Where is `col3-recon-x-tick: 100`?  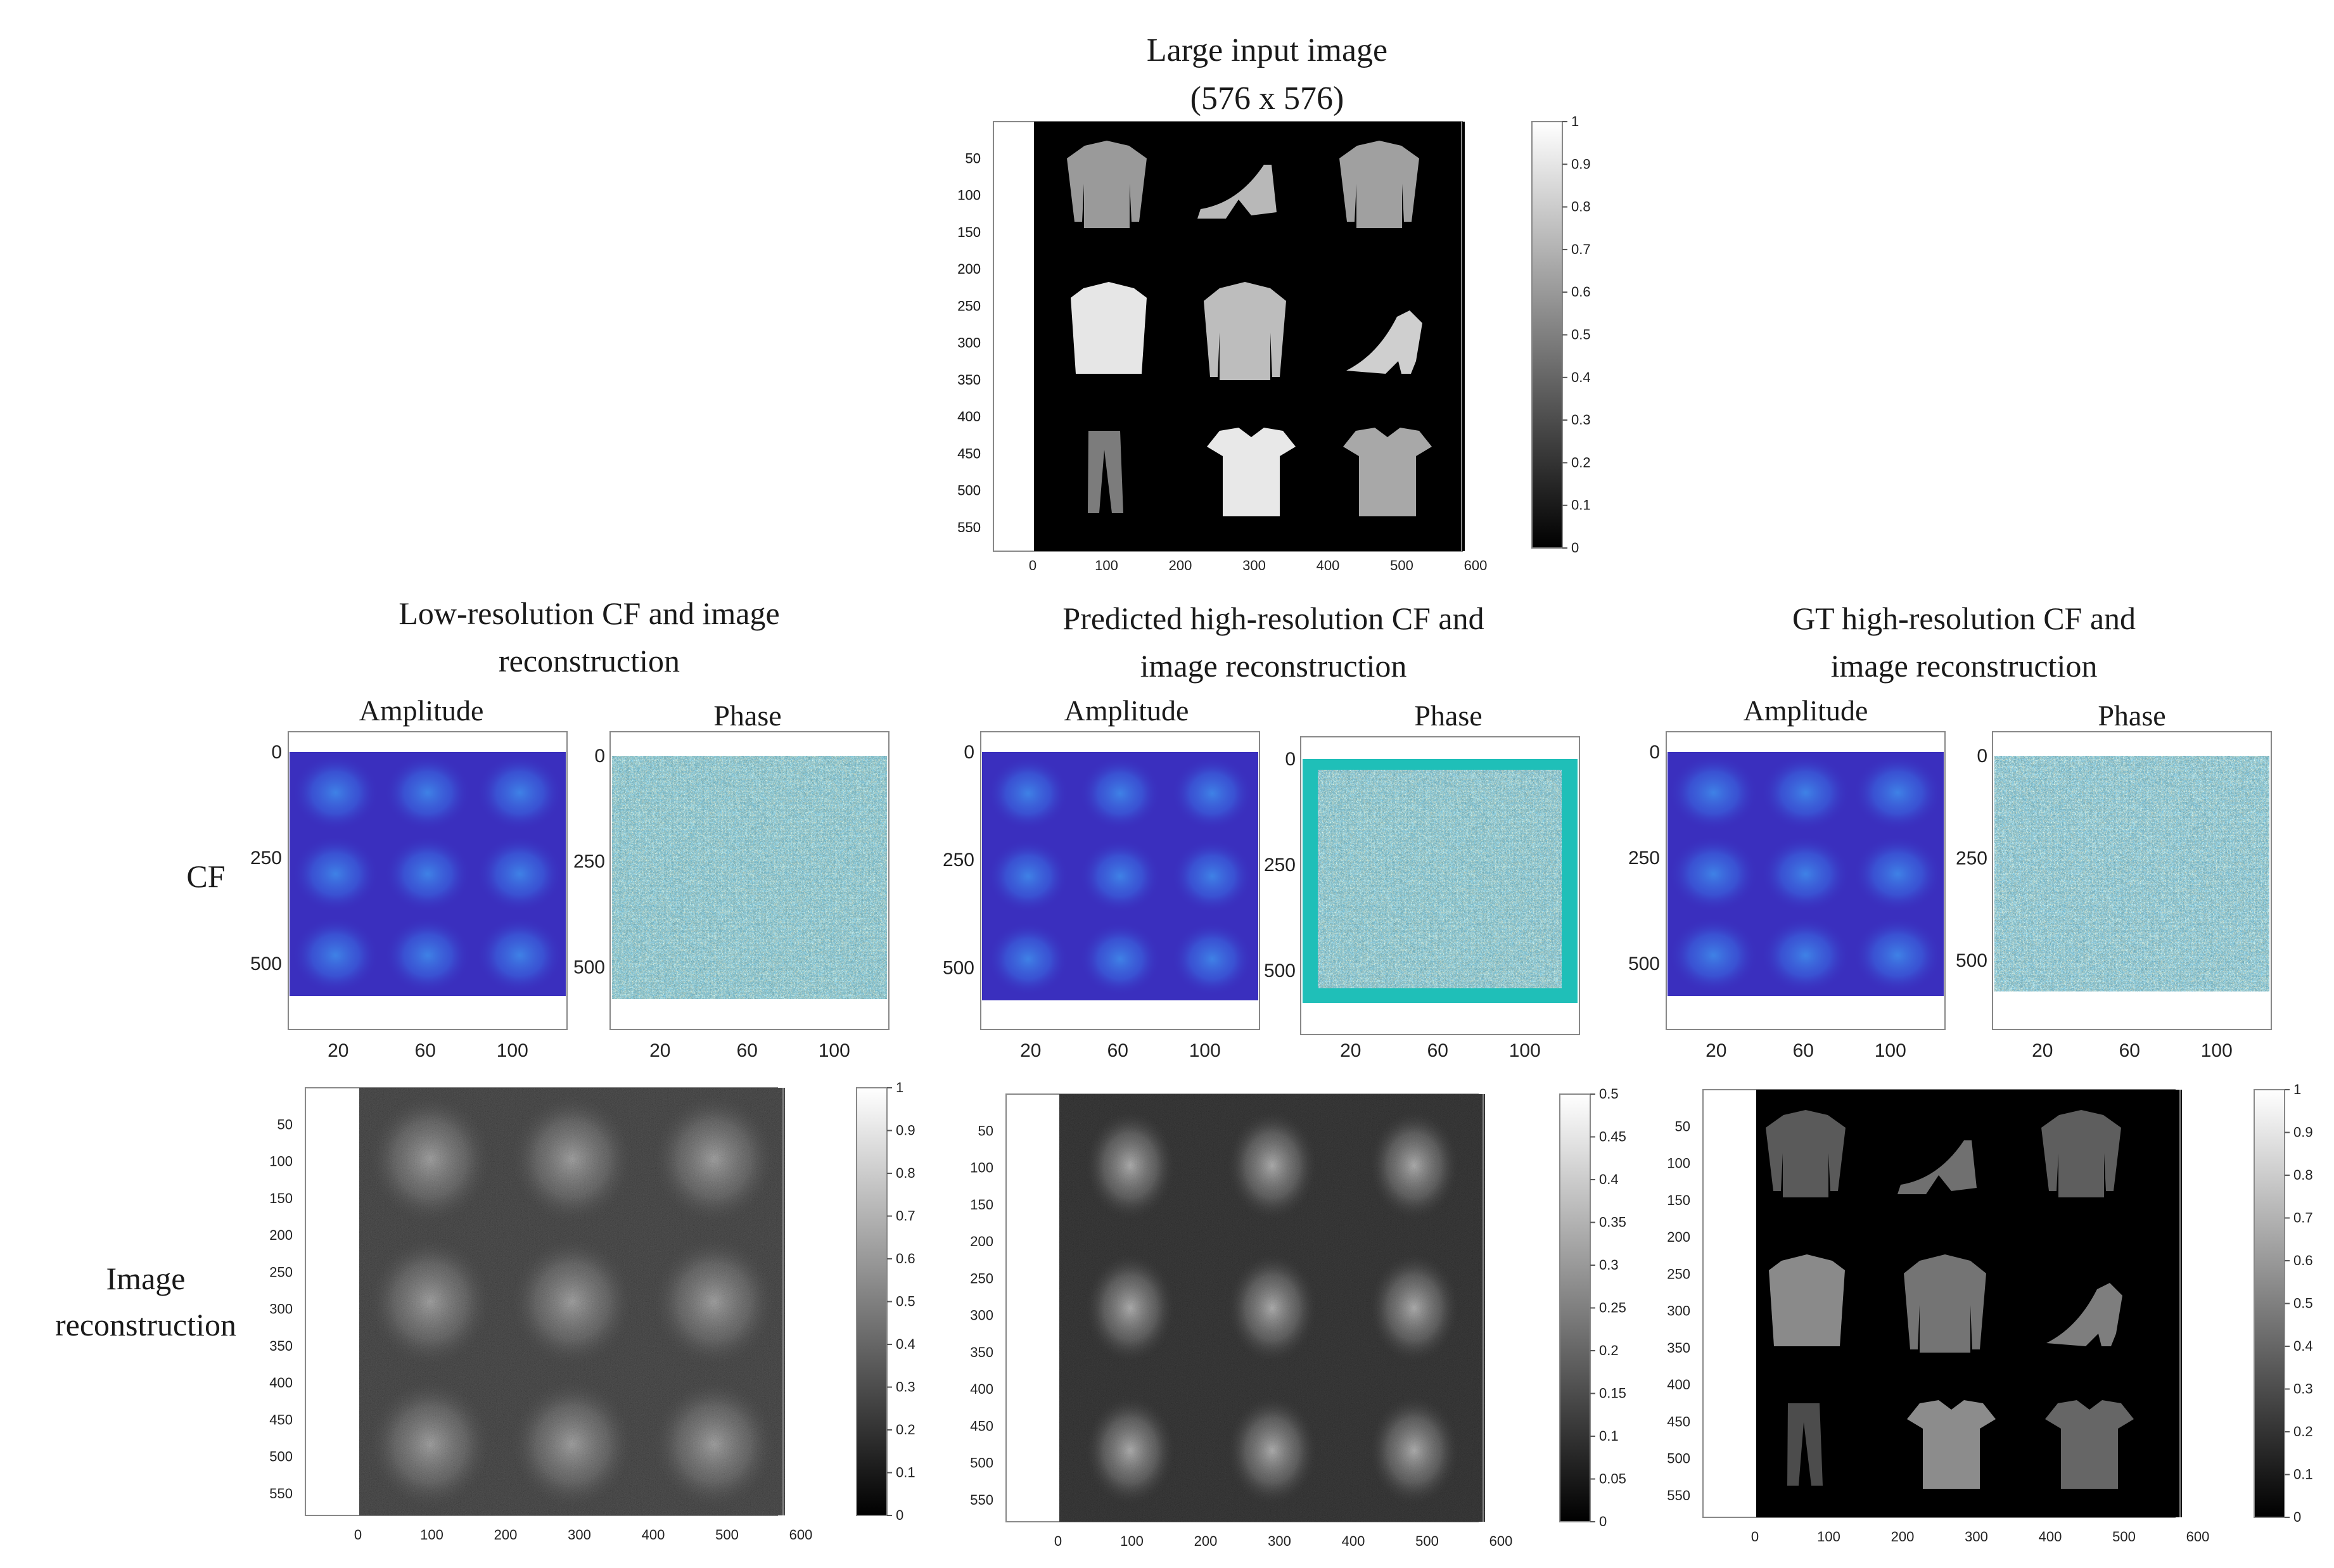
col3-recon-x-tick: 100 is located at coordinates (1828, 1537).